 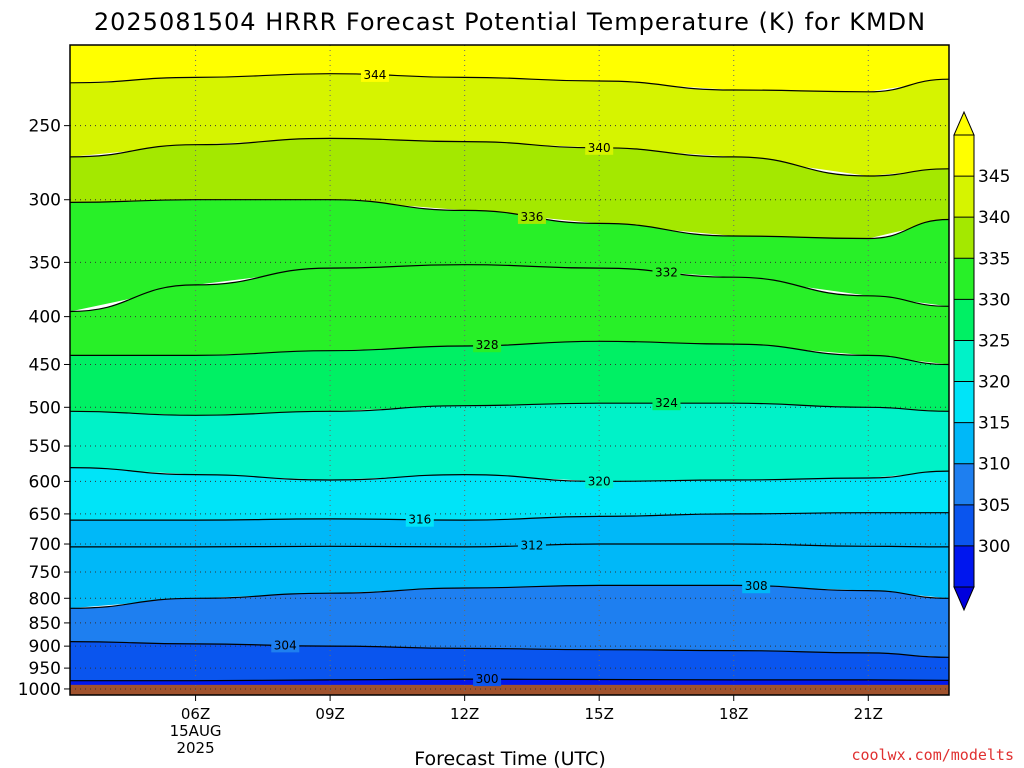 I want to click on x-tick-label: 06Z, so click(x=195, y=714).